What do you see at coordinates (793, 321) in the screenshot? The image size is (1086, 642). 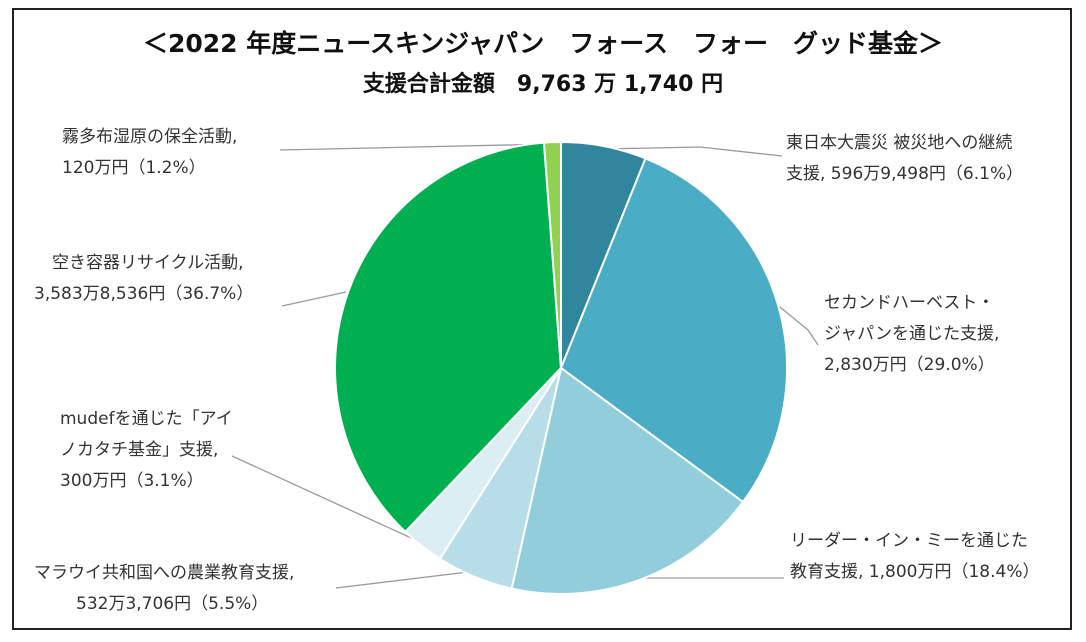 I see `leader-line-second-harvest` at bounding box center [793, 321].